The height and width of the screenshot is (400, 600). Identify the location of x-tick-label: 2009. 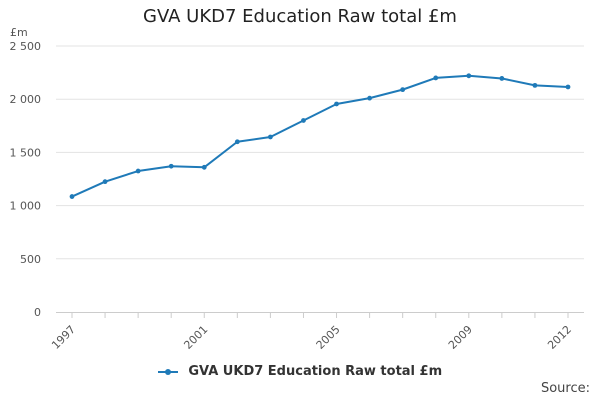
(460, 337).